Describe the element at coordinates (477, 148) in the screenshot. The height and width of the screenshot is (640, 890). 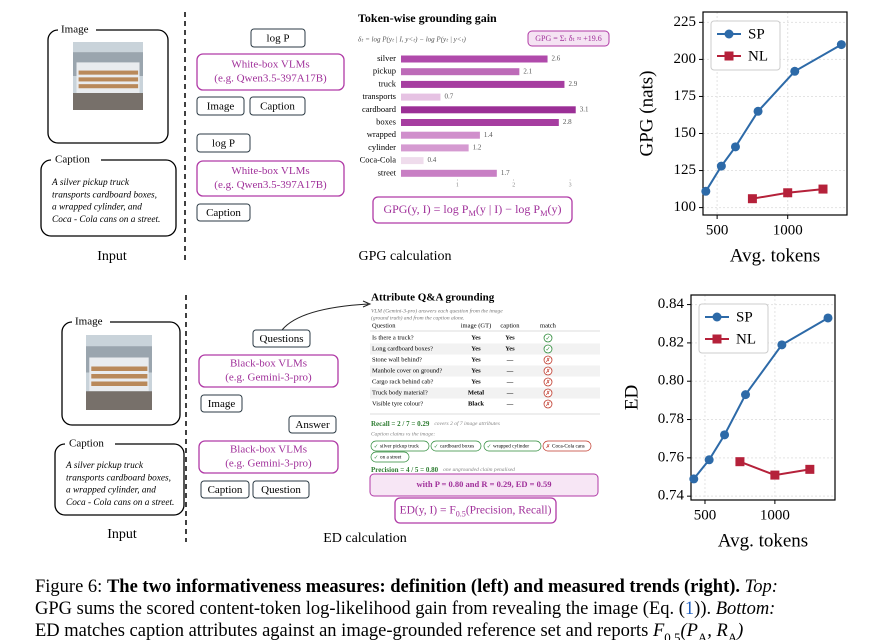
I see `value-label: 1.2` at that location.